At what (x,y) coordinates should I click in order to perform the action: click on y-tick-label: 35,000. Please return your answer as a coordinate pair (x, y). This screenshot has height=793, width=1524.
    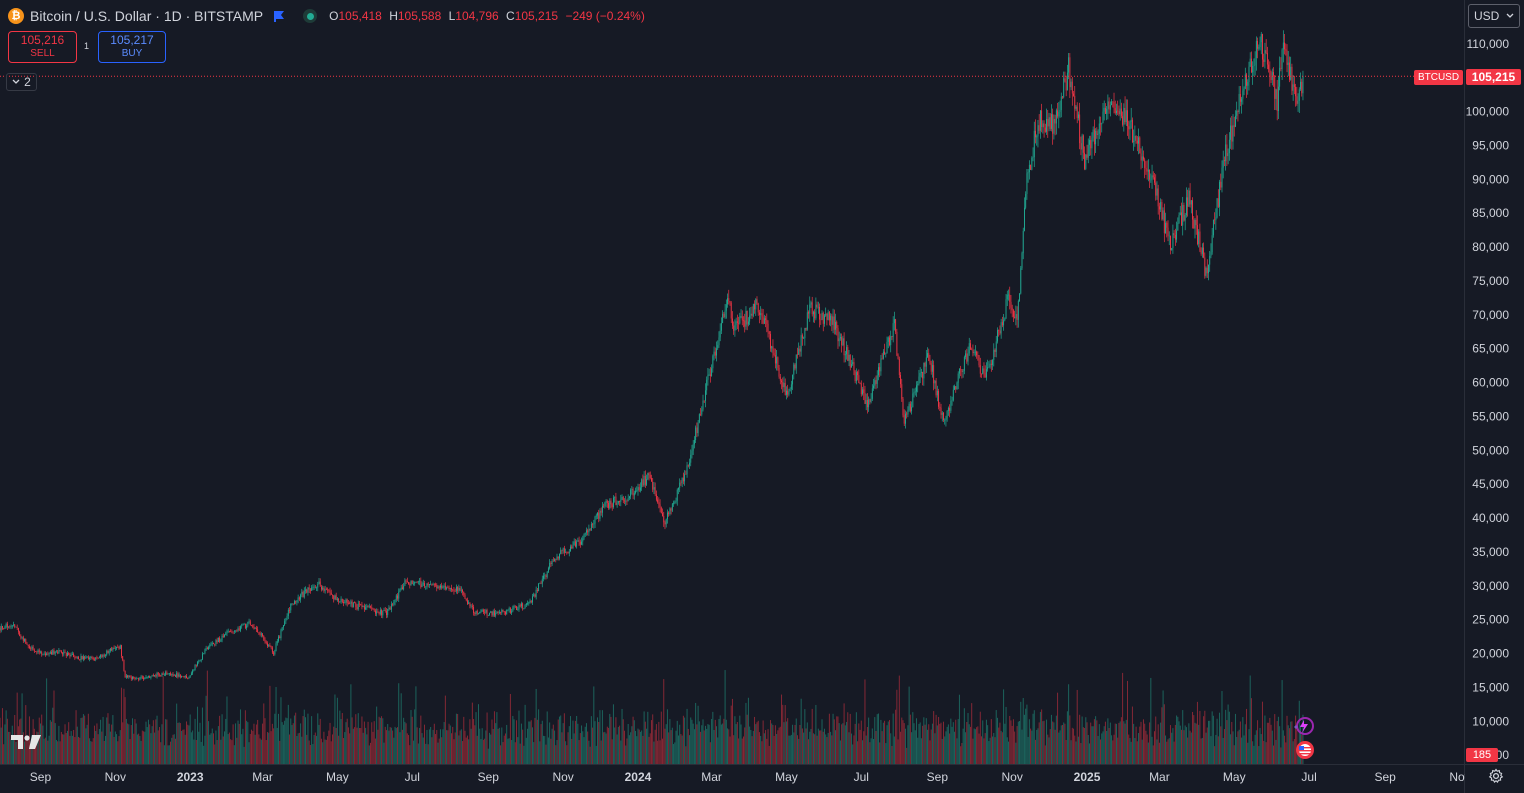
    Looking at the image, I should click on (1490, 552).